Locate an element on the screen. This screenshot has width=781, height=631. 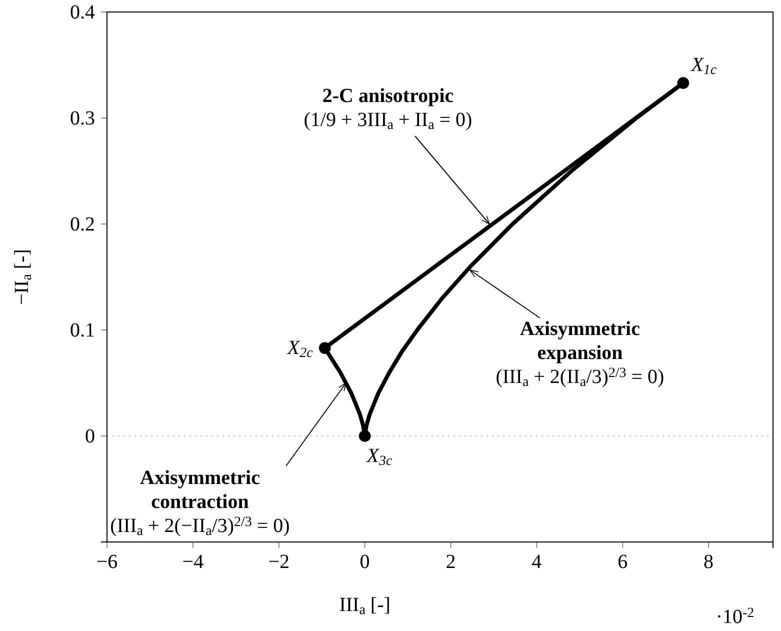
y-tick-label: 0.4 is located at coordinates (82, 12).